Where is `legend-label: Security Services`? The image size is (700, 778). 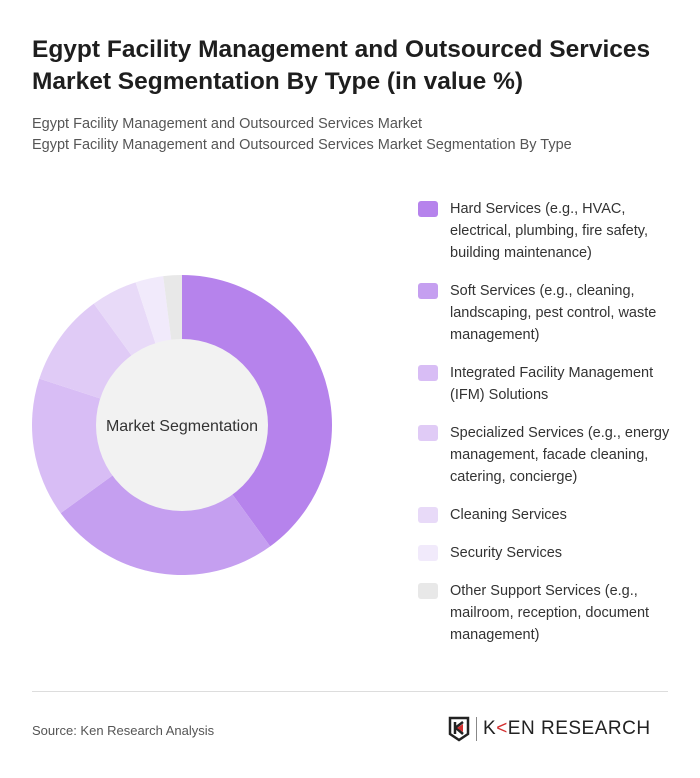
legend-label: Security Services is located at coordinates (506, 553).